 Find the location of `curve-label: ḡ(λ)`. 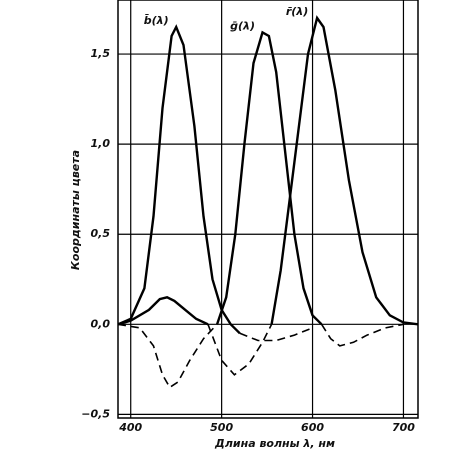

curve-label: ḡ(λ) is located at coordinates (242, 25).